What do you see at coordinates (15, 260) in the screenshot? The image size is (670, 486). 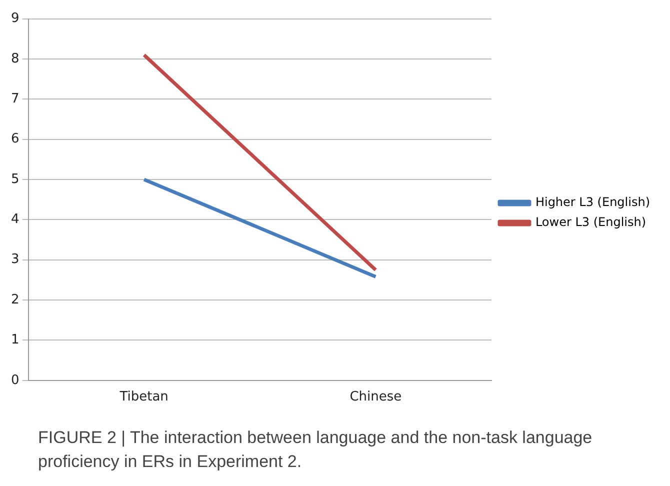 I see `y-tick-label: 3` at bounding box center [15, 260].